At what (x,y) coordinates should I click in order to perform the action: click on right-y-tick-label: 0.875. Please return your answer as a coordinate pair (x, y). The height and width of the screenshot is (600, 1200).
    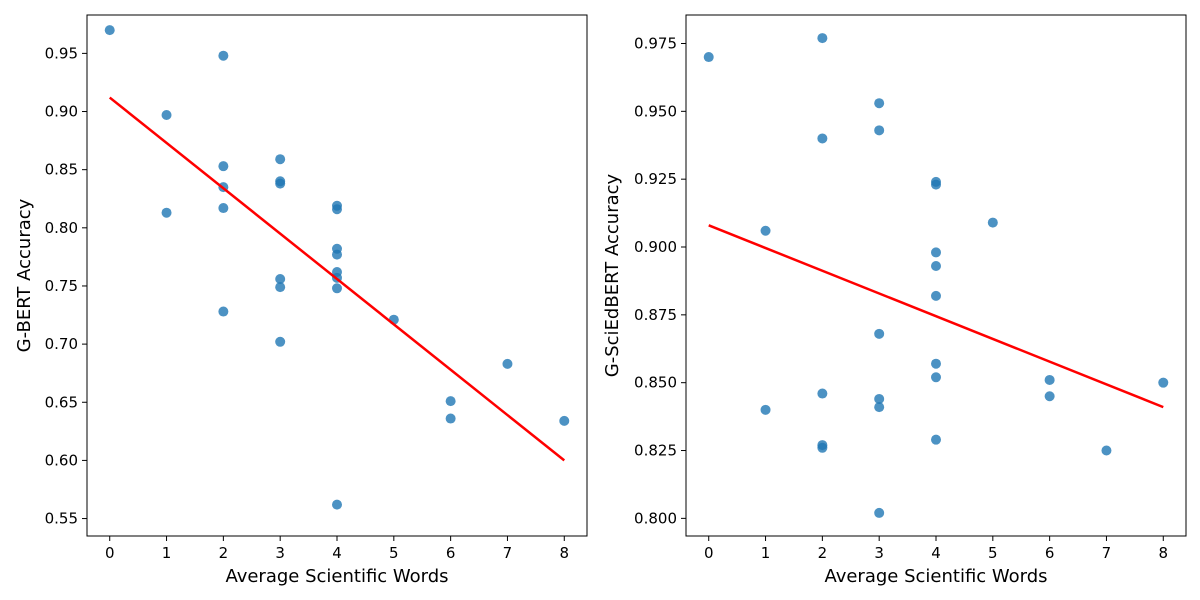
    Looking at the image, I should click on (655, 315).